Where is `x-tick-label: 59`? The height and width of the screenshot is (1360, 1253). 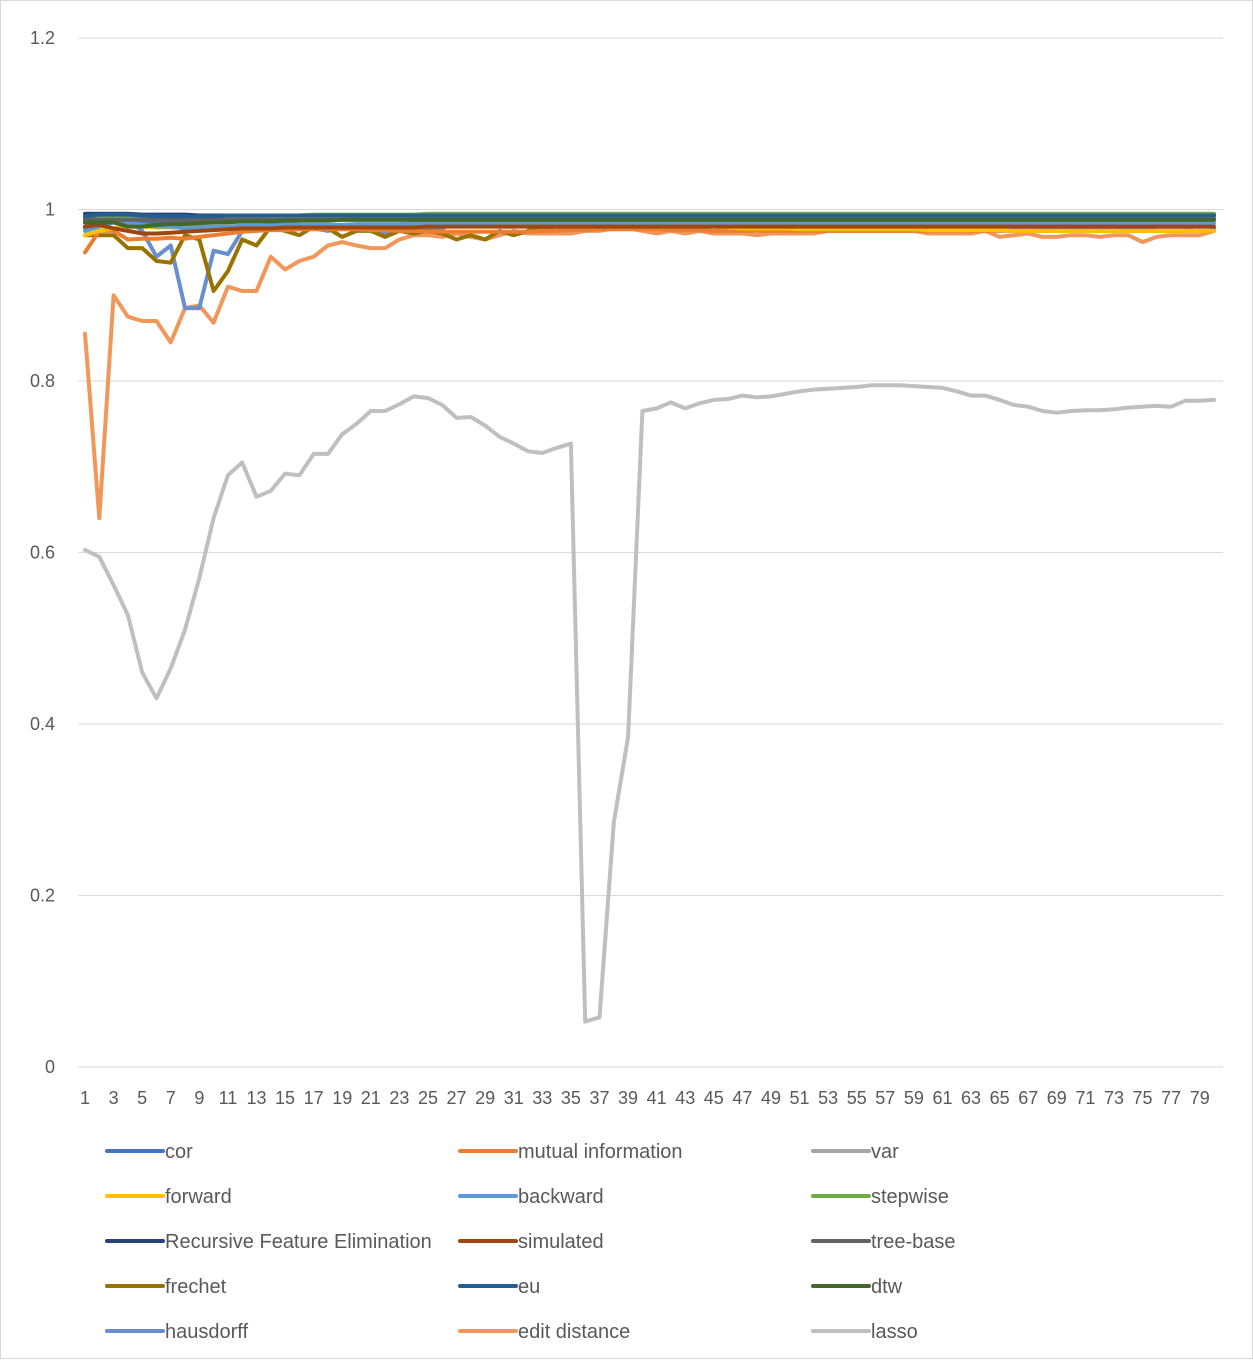 x-tick-label: 59 is located at coordinates (914, 1098).